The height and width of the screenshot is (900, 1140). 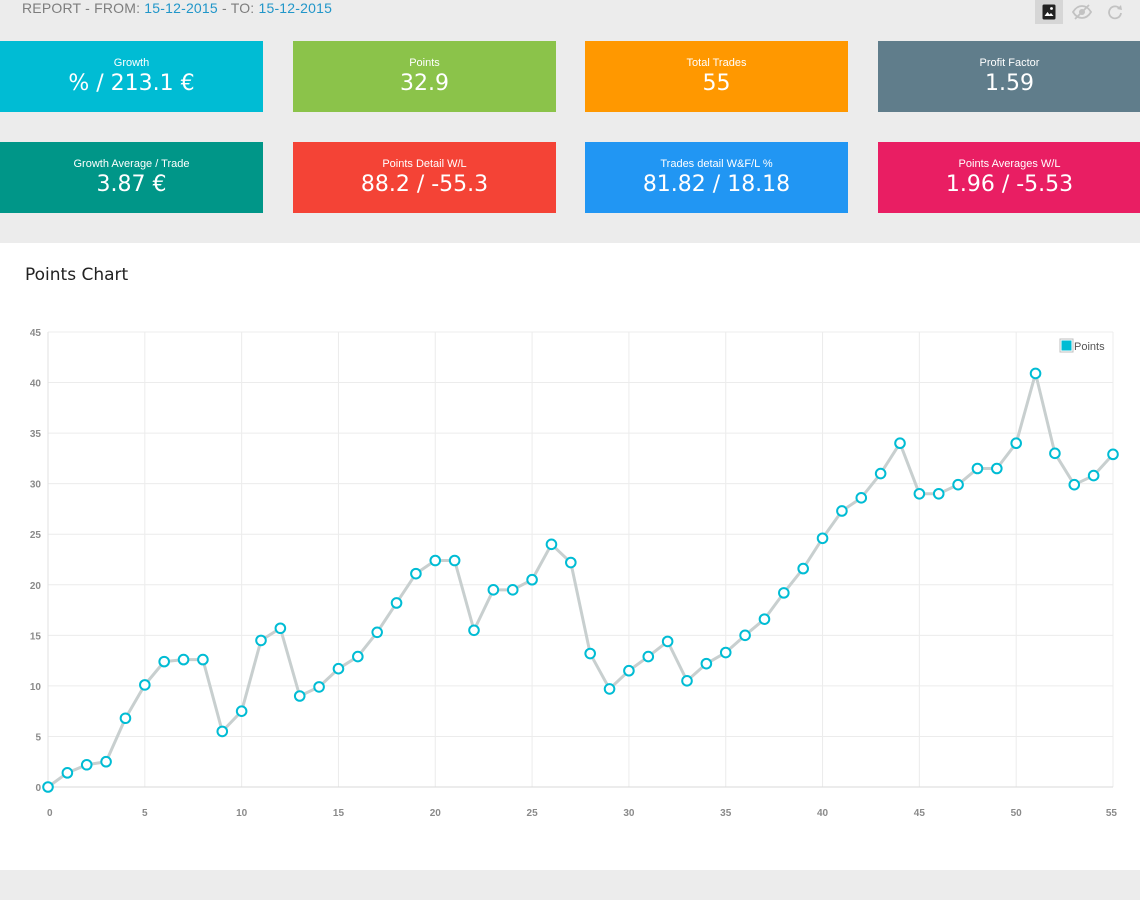 I want to click on report-prefix: REPORT - FROM:, so click(x=83, y=8).